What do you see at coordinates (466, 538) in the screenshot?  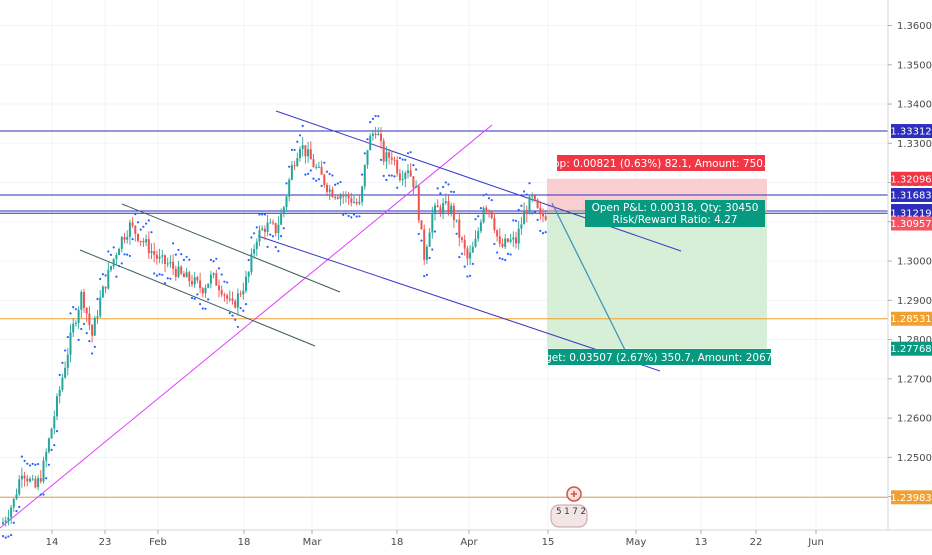 I see `time-axis: 14 23 Feb 18 Mar 18 Apr 15 May 13 22 Jun` at bounding box center [466, 538].